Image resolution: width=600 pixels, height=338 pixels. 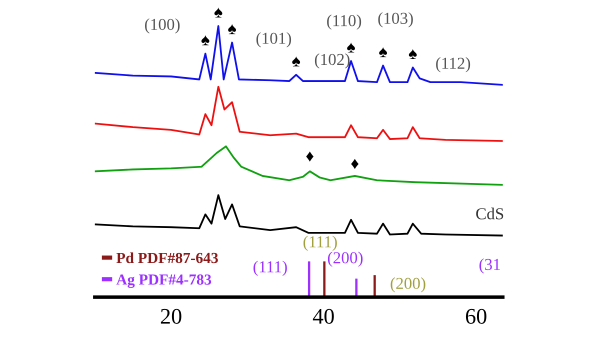 What do you see at coordinates (323, 316) in the screenshot?
I see `x-tick-label: 40` at bounding box center [323, 316].